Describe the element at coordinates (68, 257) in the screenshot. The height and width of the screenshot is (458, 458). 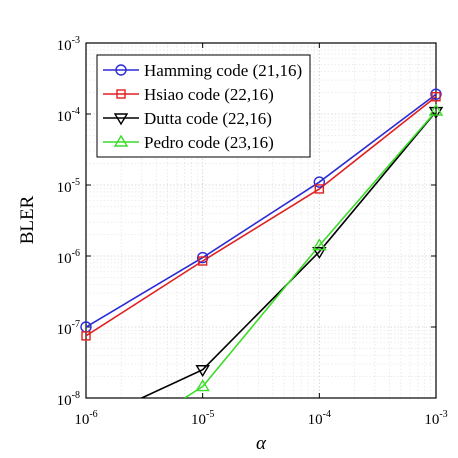
I see `y-tick-label: 10⁻⁶` at that location.